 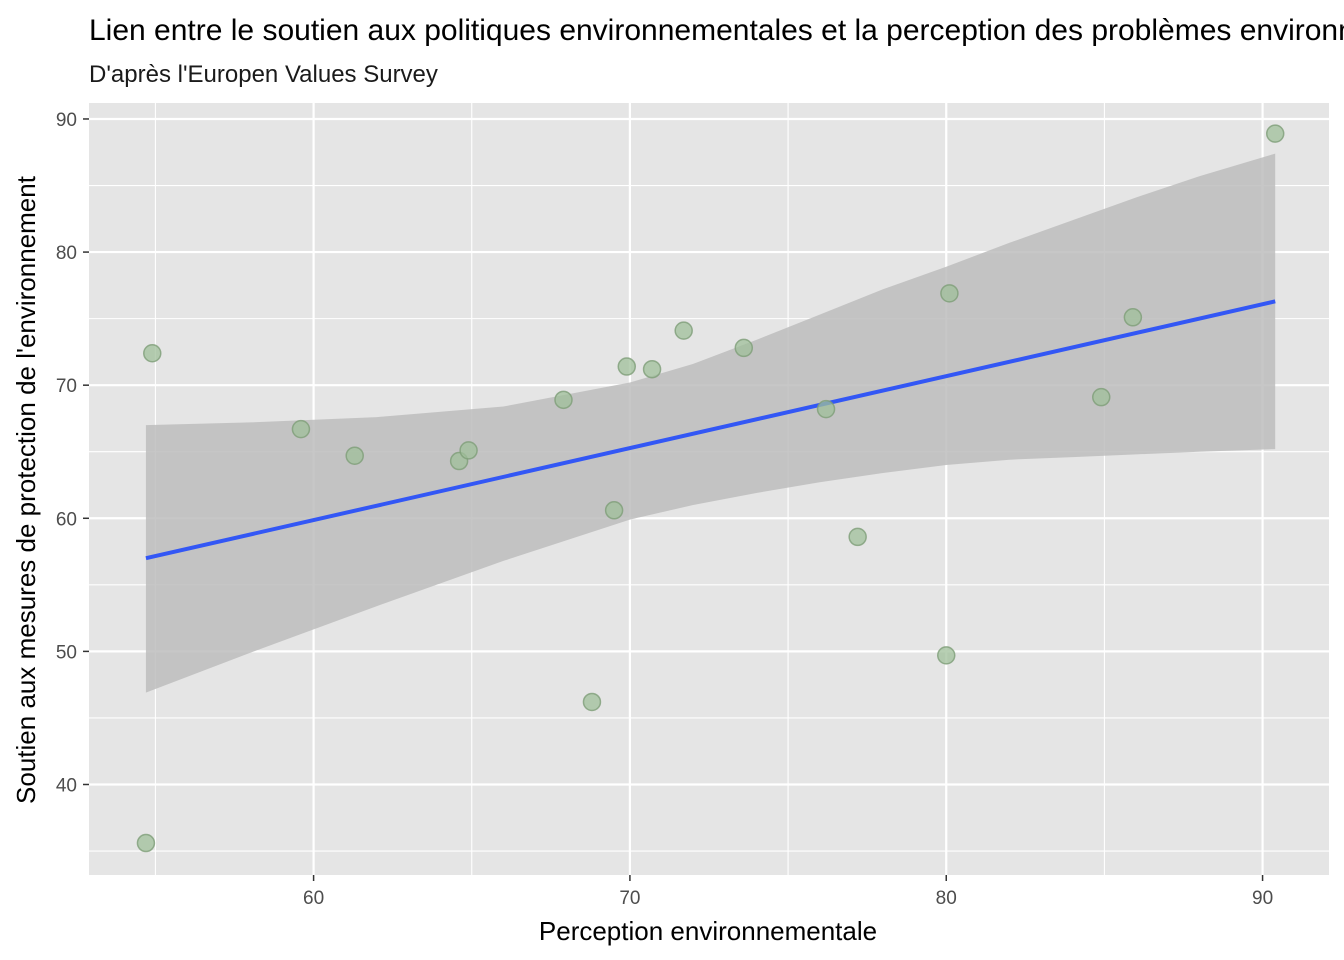 What do you see at coordinates (946, 898) in the screenshot?
I see `x-tick-label: 80` at bounding box center [946, 898].